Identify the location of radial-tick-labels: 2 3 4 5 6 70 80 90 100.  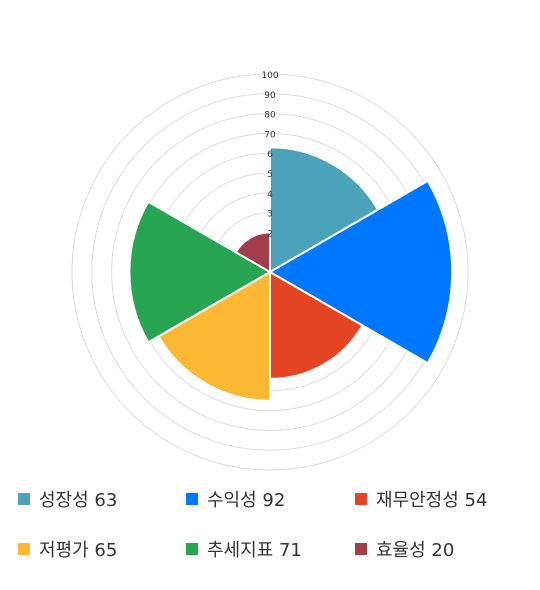
(269, 155).